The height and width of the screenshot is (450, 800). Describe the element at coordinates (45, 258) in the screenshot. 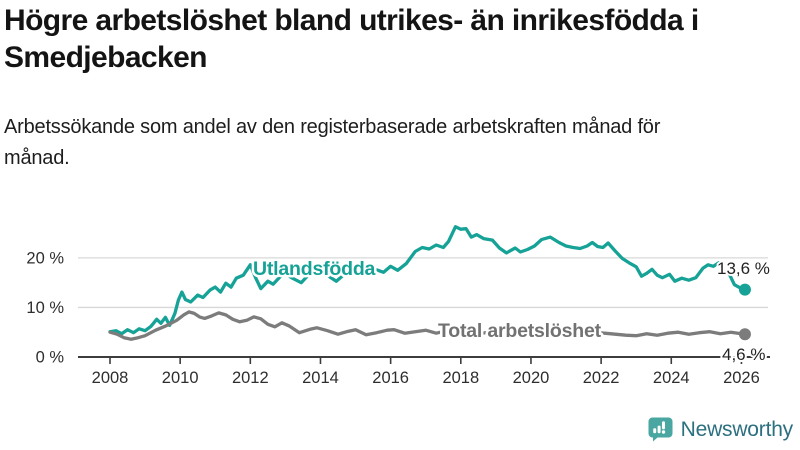

I see `y-tick-label: 20 %` at that location.